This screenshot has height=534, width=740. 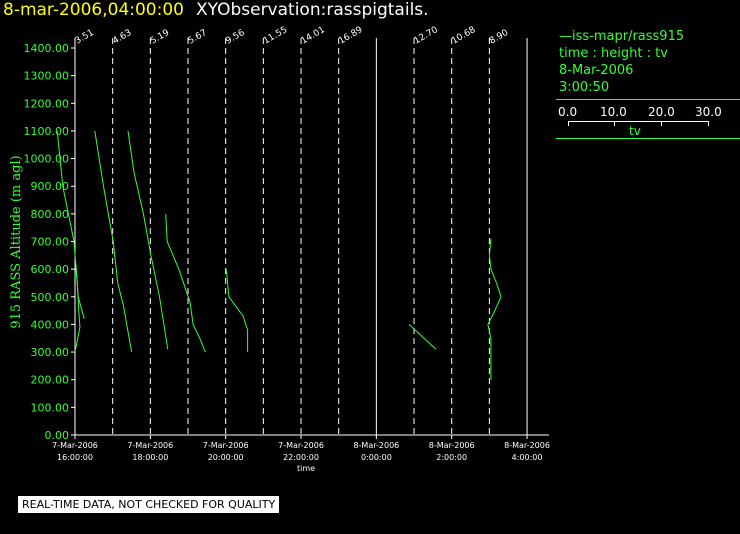 I want to click on profile-label: 4.63, so click(x=122, y=37).